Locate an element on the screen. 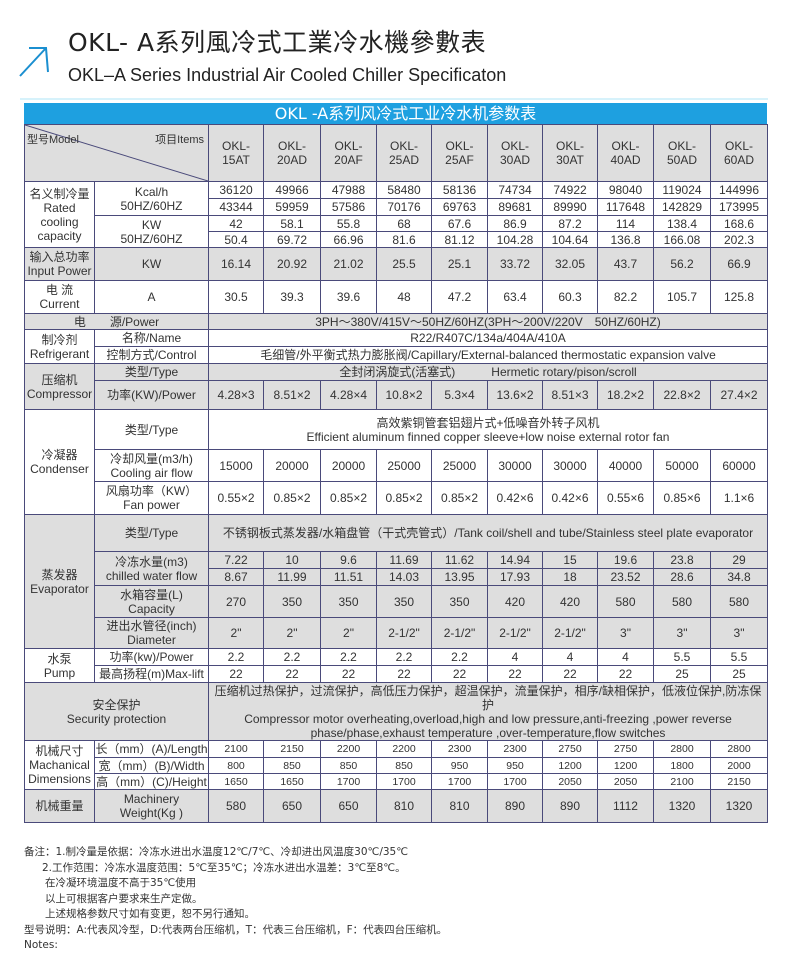 This screenshot has width=790, height=954. table-cell: 59959 is located at coordinates (292, 207).